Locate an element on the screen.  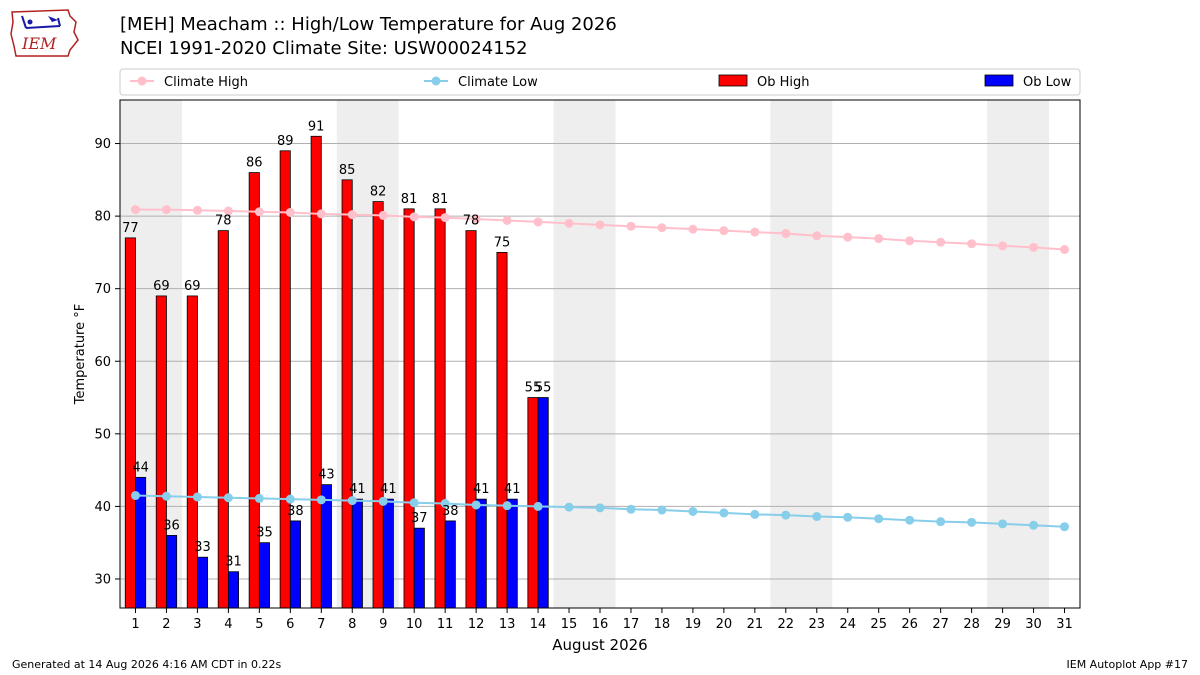
ob-low-label-10: 37 is located at coordinates (419, 518).